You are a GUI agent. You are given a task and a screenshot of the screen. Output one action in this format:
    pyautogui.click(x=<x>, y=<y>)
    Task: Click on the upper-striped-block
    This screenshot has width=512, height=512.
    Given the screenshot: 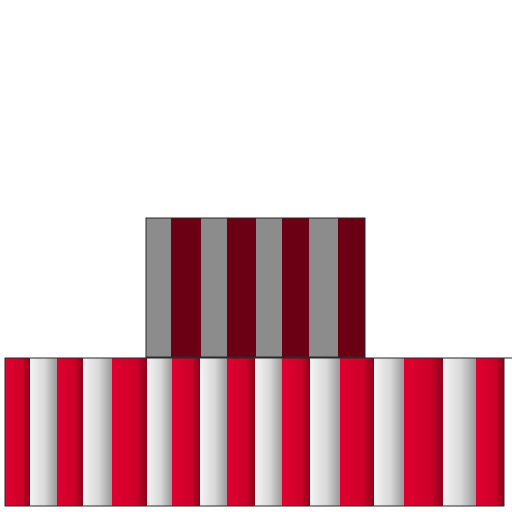 What is the action you would take?
    pyautogui.click(x=255, y=287)
    